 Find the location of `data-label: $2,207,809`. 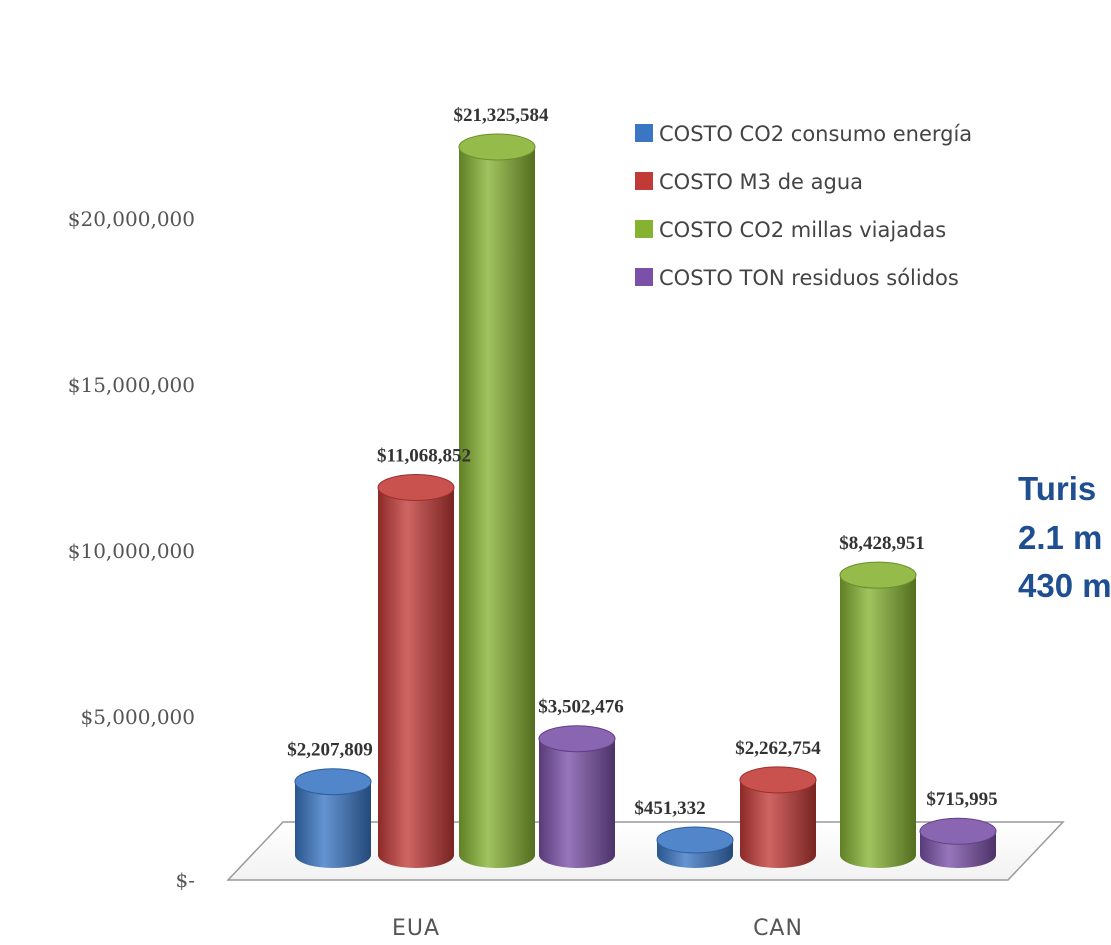

data-label: $2,207,809 is located at coordinates (330, 750).